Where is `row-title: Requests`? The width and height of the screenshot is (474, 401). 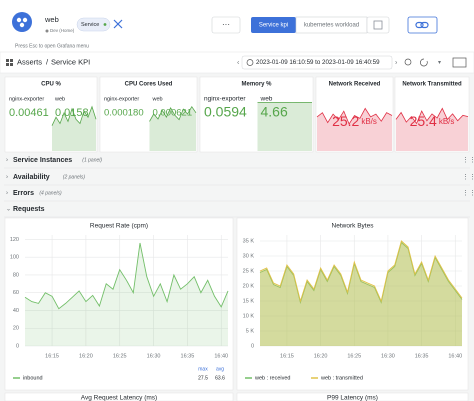 row-title: Requests is located at coordinates (29, 209).